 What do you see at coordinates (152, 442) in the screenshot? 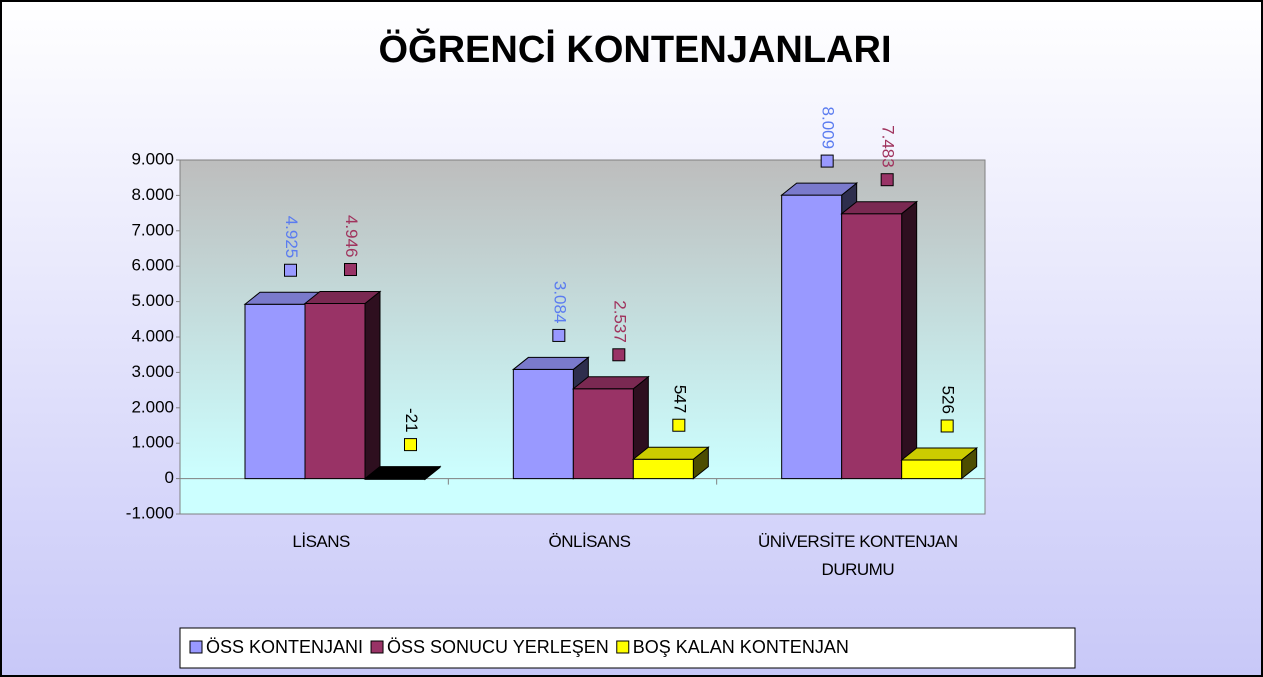
I see `y-tick-label: 1.000` at bounding box center [152, 442].